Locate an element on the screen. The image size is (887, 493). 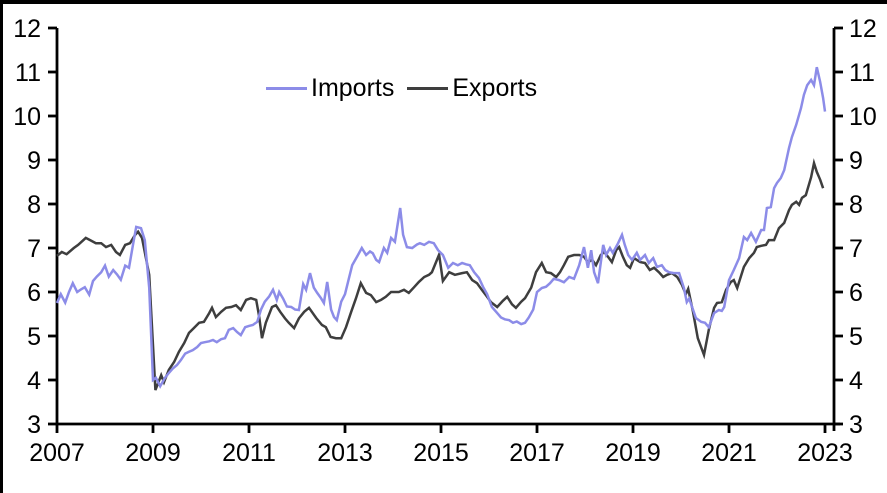
svg-text: 2023 is located at coordinates (825, 453).